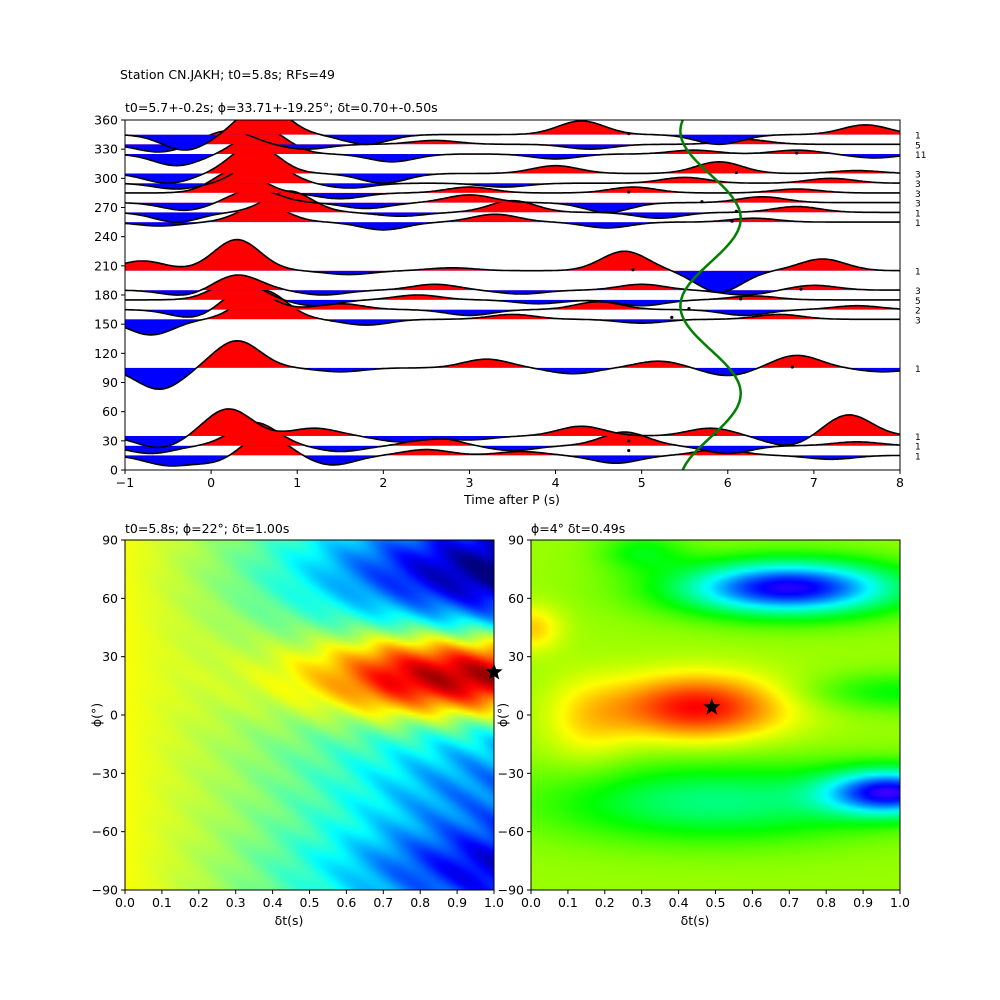 The height and width of the screenshot is (1000, 1000). I want to click on rf-x-tick-label: 6, so click(728, 482).